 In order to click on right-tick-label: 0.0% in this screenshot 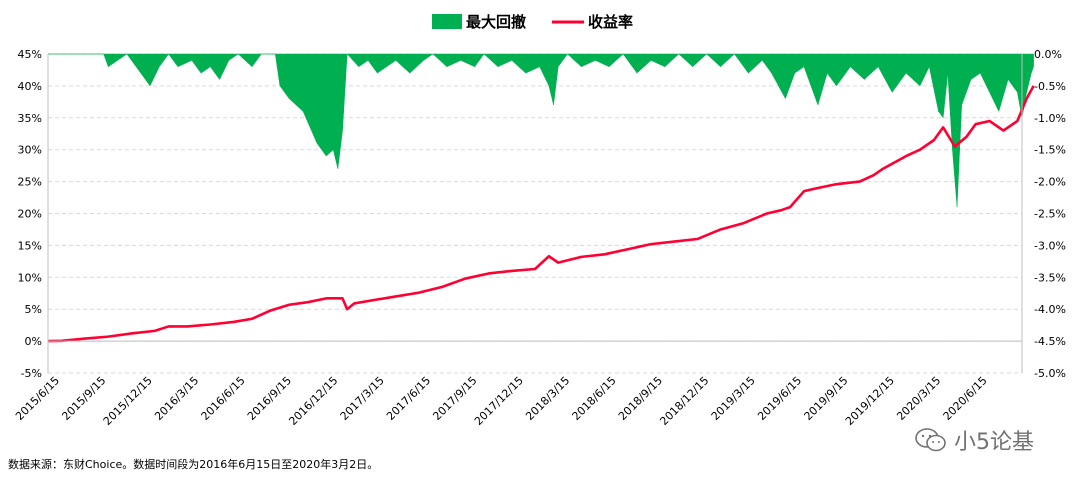, I will do `click(1048, 54)`.